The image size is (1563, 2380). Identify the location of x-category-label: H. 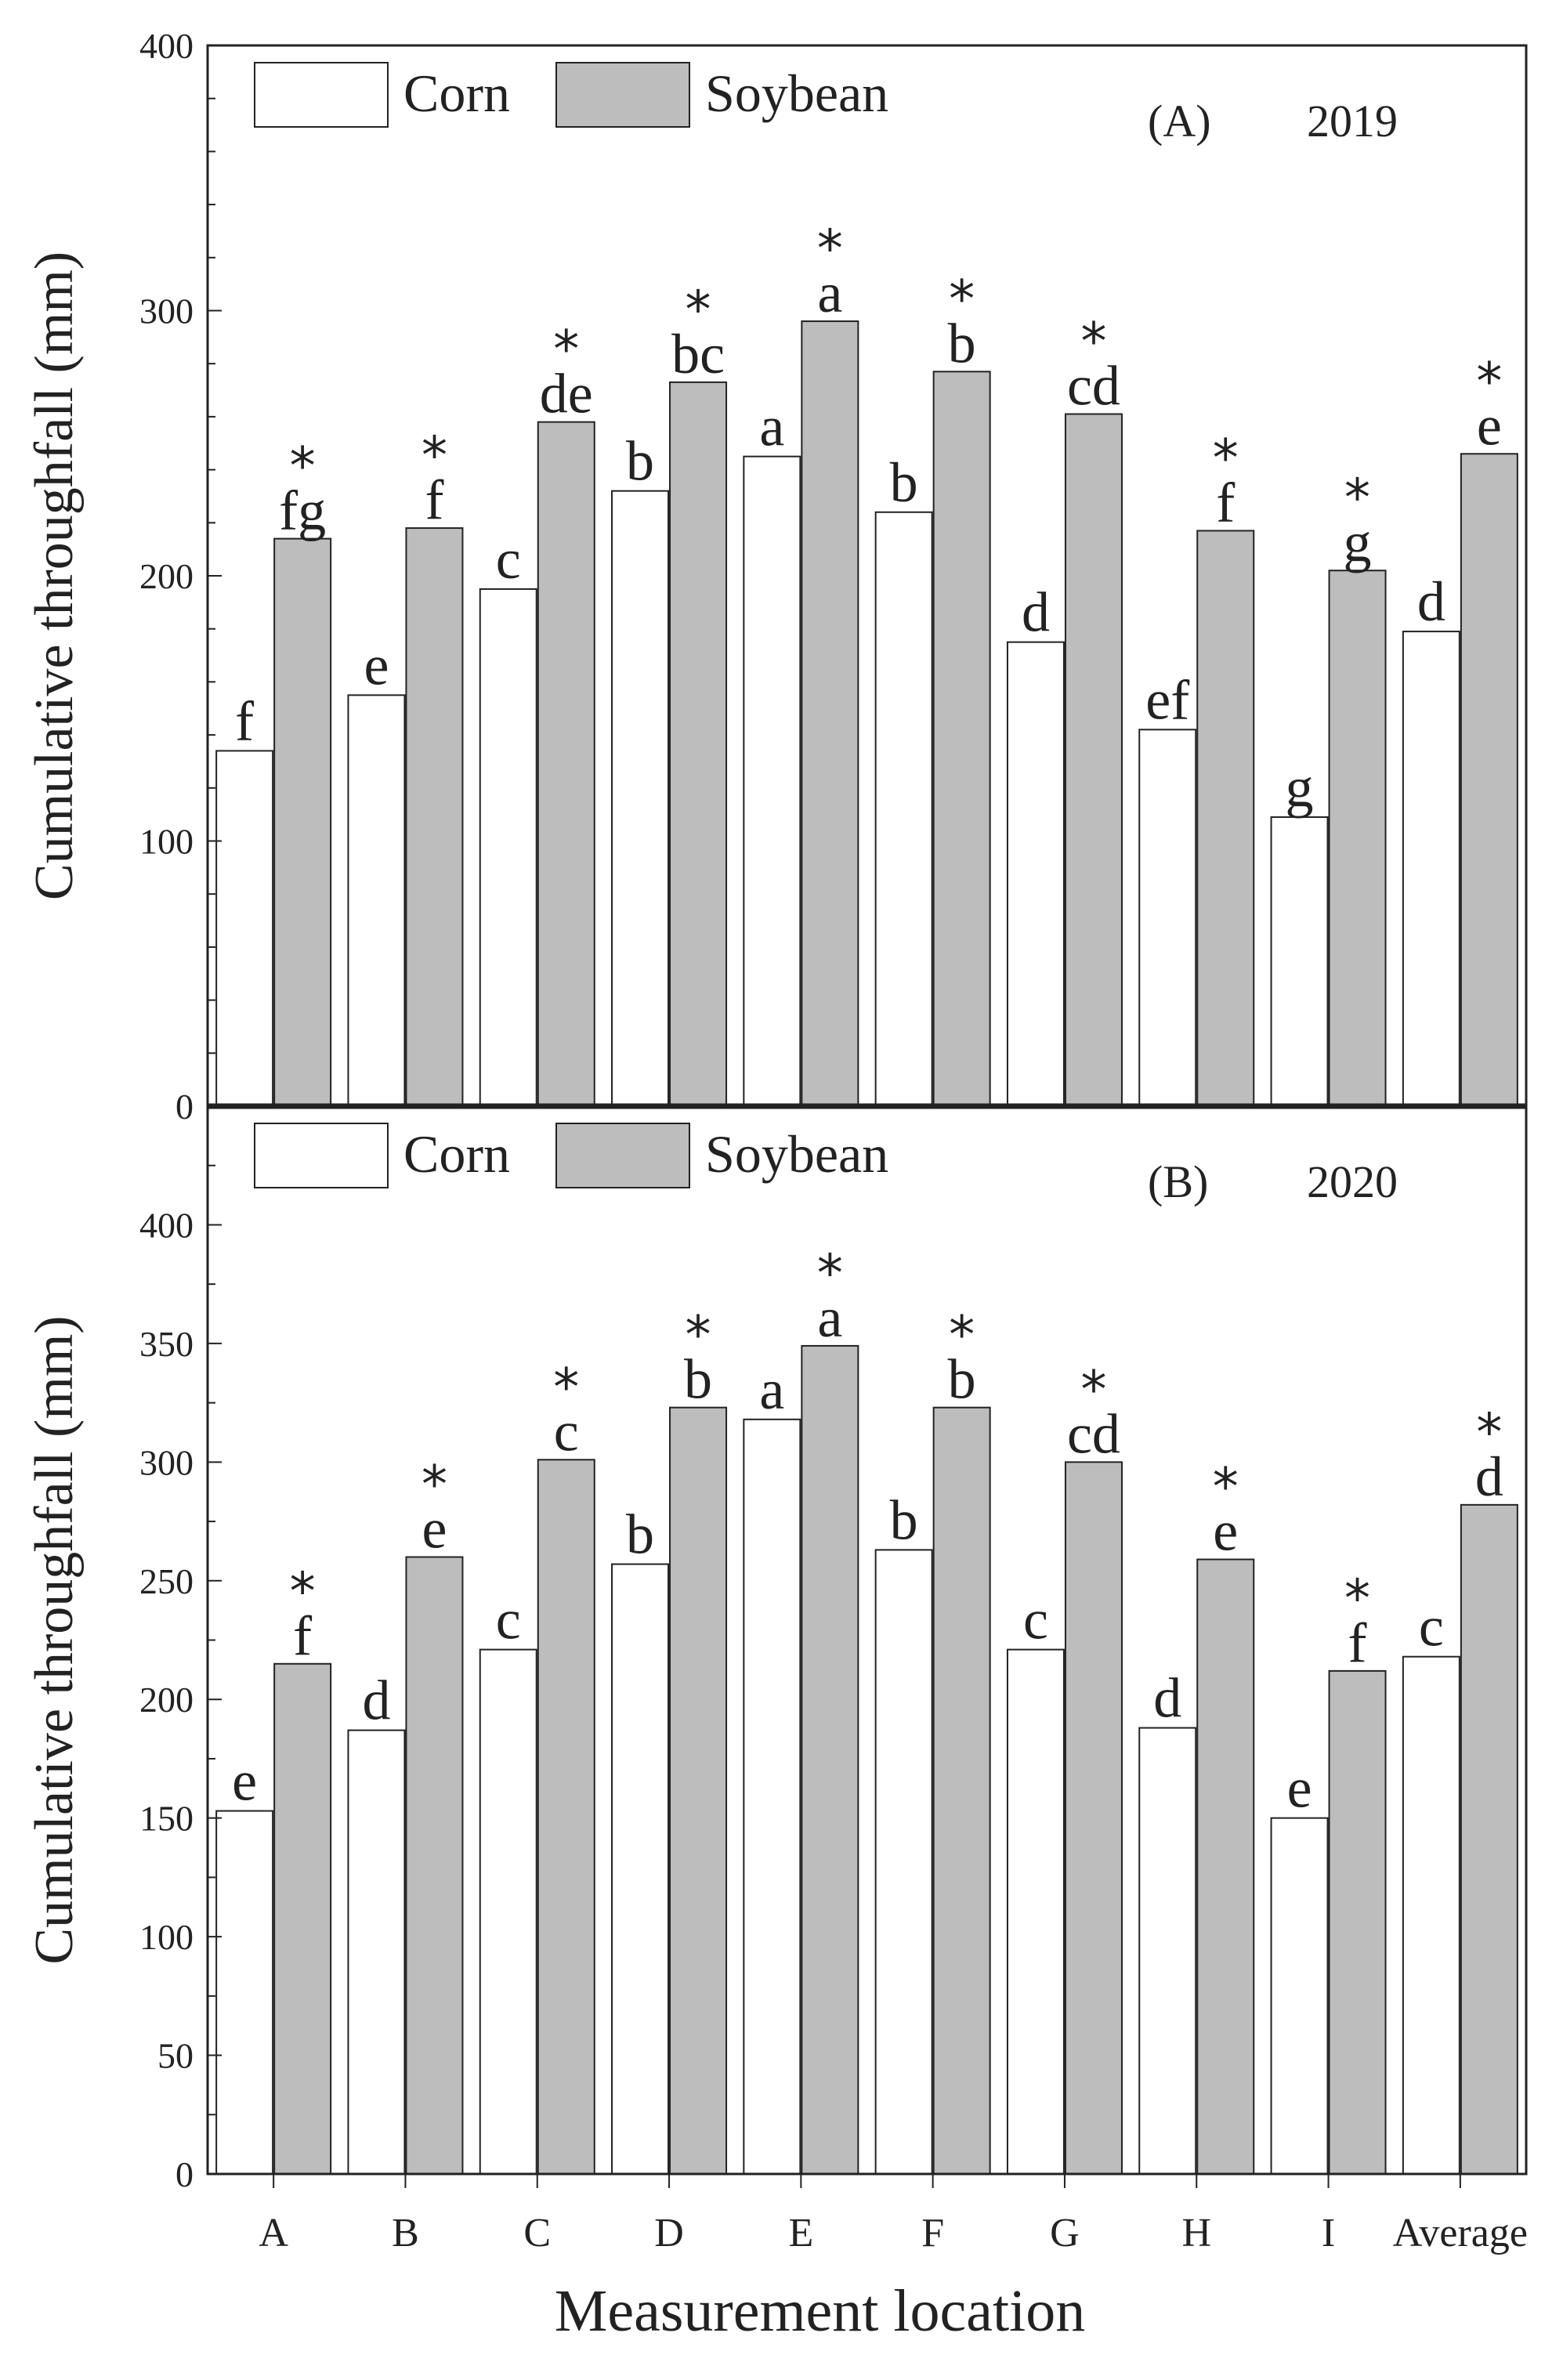
(1196, 2233).